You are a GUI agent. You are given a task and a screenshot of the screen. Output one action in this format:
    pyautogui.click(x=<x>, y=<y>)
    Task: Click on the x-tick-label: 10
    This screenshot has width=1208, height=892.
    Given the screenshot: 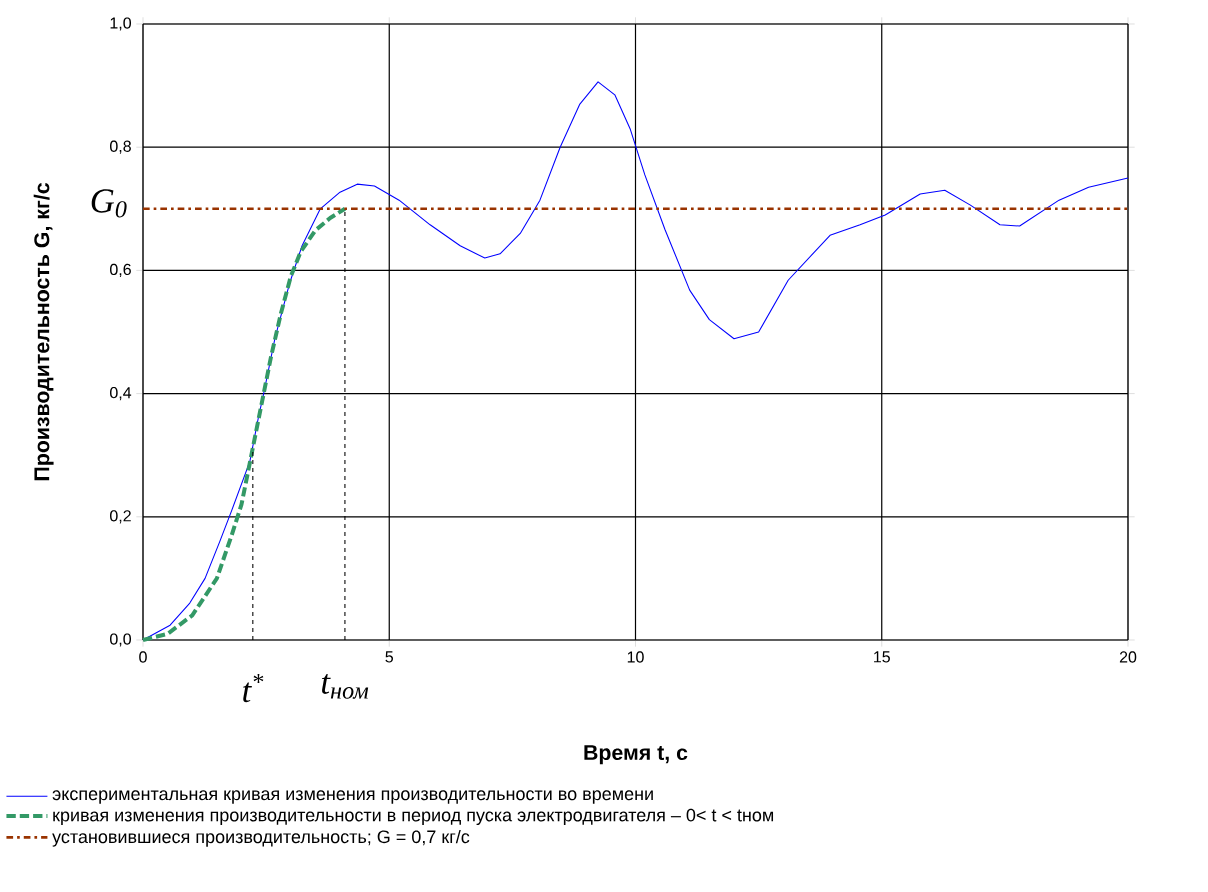 What is the action you would take?
    pyautogui.click(x=635, y=657)
    